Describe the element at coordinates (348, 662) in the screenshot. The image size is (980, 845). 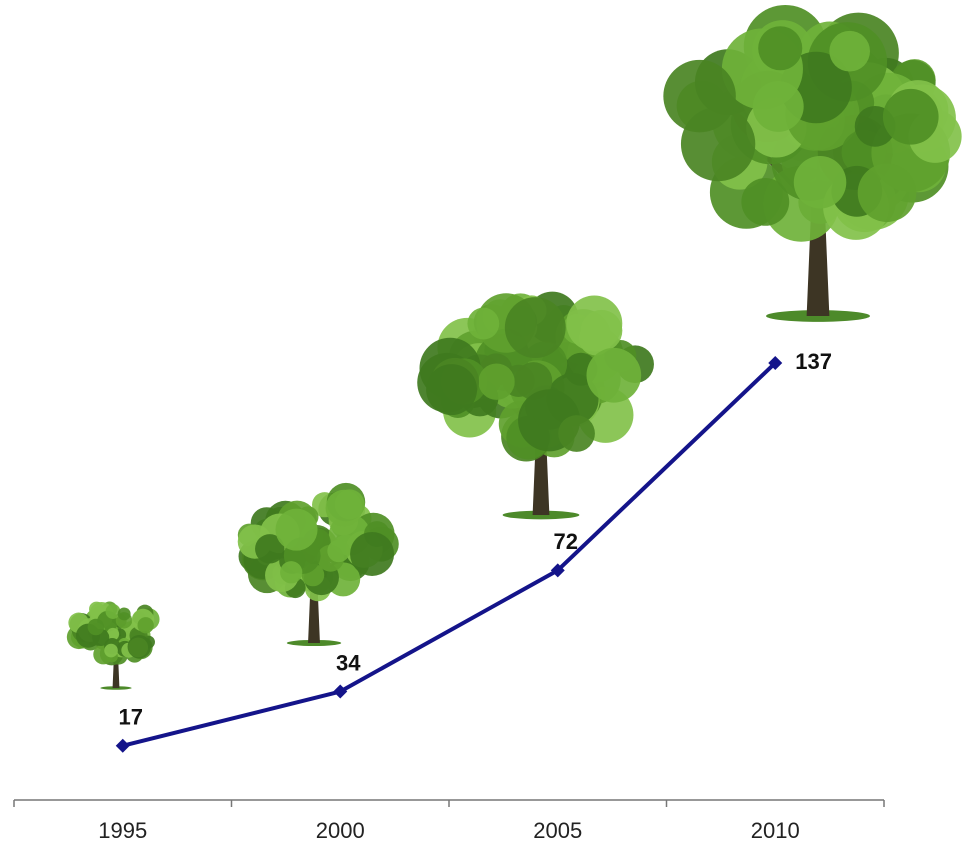
I see `data-label: 34` at that location.